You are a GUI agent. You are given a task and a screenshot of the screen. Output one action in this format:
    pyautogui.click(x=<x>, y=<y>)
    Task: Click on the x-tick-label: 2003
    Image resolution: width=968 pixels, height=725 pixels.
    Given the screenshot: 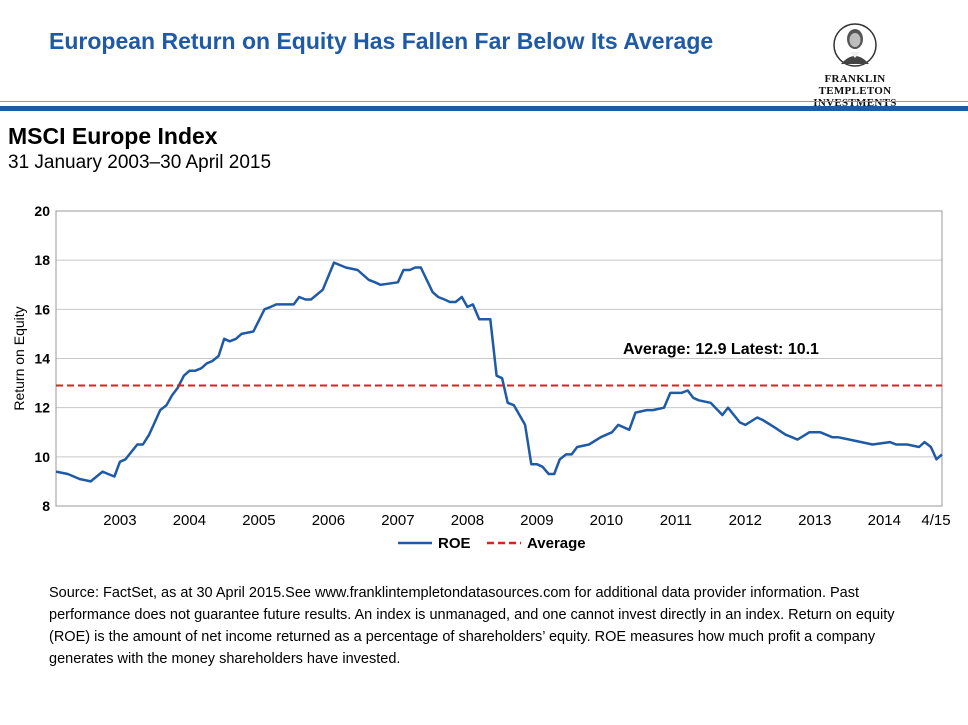 What is the action you would take?
    pyautogui.click(x=119, y=520)
    